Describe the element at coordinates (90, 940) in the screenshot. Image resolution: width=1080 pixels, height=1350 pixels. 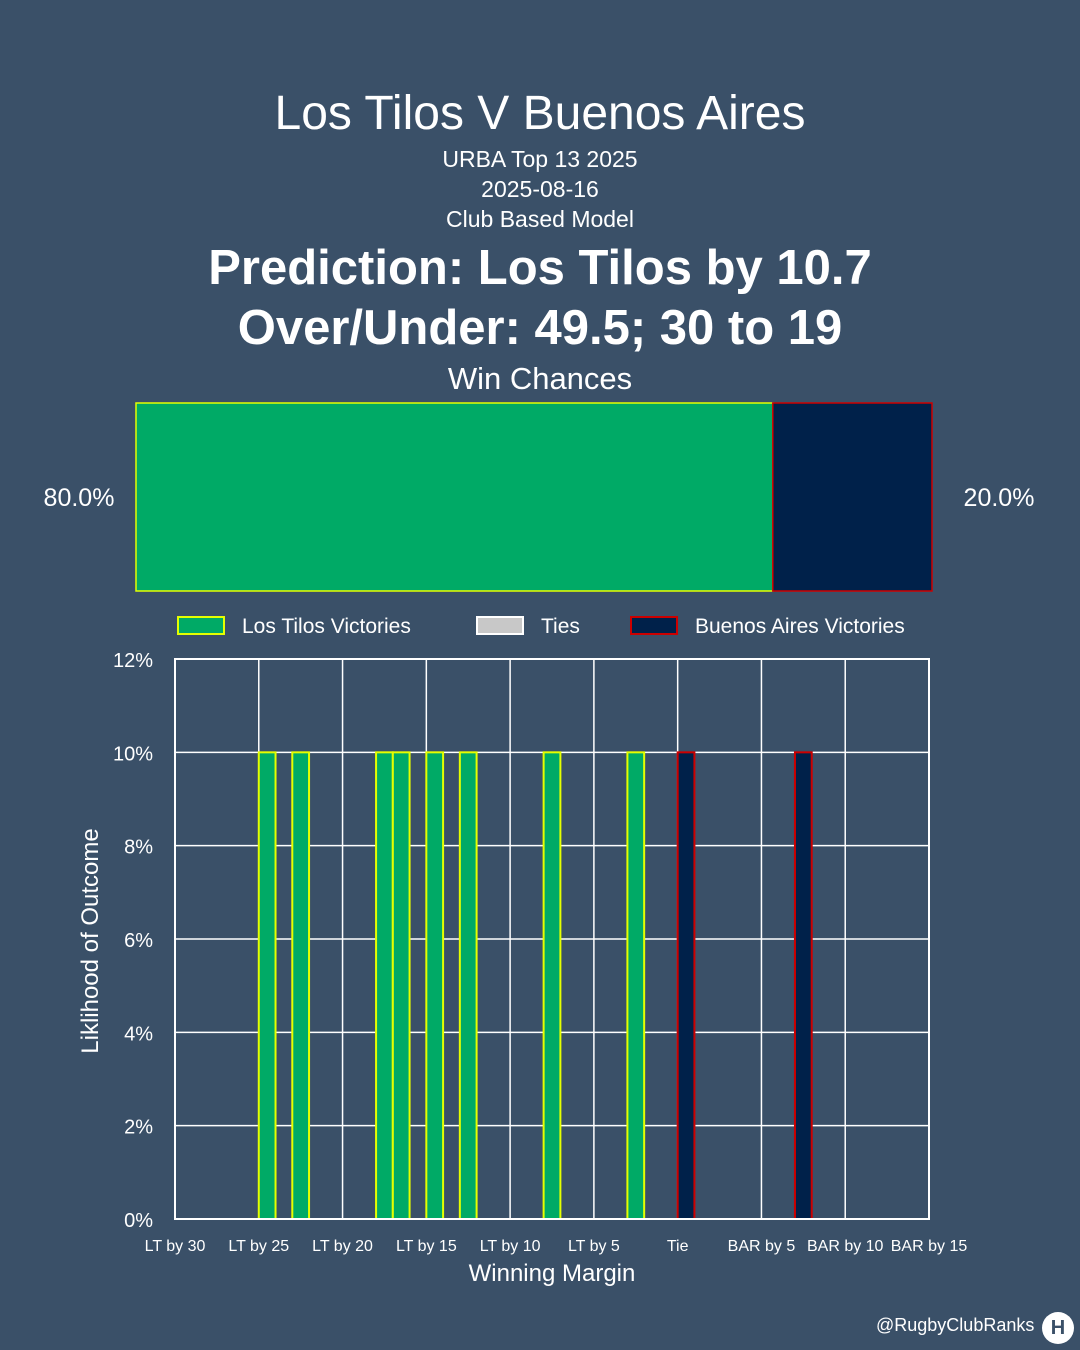
I see `y-axis-label: Liklihood of Outcome` at that location.